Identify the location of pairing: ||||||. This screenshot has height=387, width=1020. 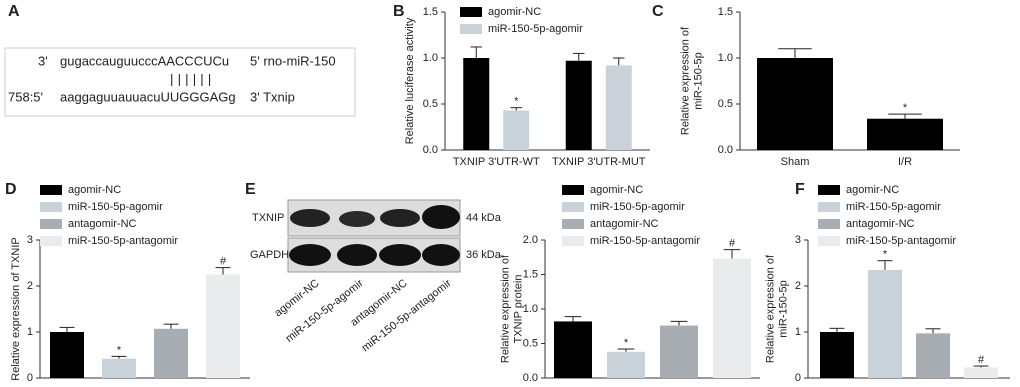
(192, 78).